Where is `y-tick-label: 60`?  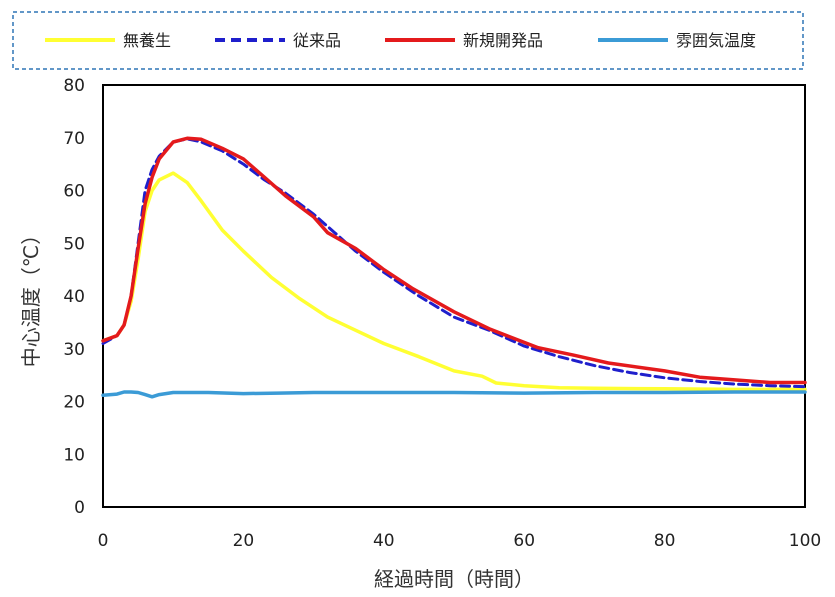 y-tick-label: 60 is located at coordinates (74, 192).